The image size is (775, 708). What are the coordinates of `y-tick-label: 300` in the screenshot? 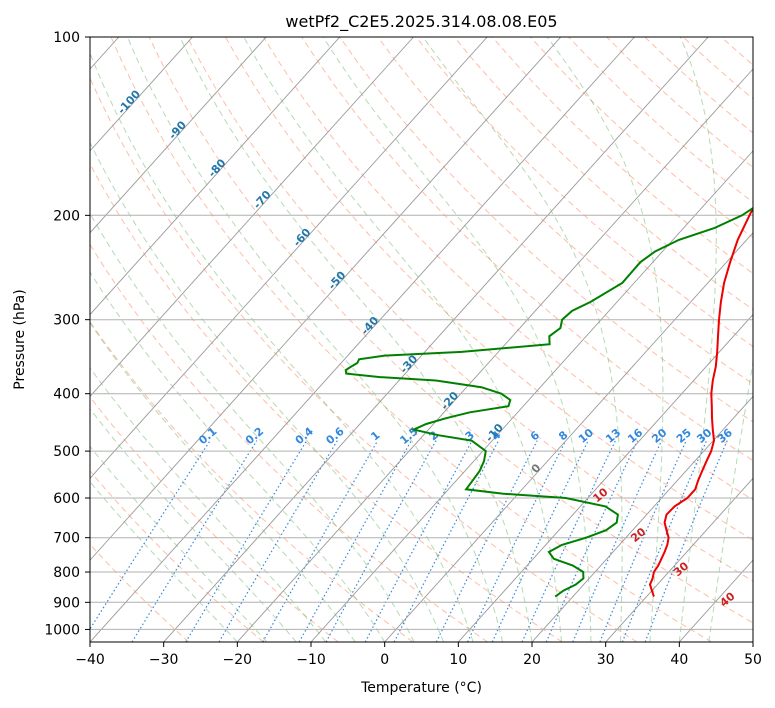 It's located at (66, 321).